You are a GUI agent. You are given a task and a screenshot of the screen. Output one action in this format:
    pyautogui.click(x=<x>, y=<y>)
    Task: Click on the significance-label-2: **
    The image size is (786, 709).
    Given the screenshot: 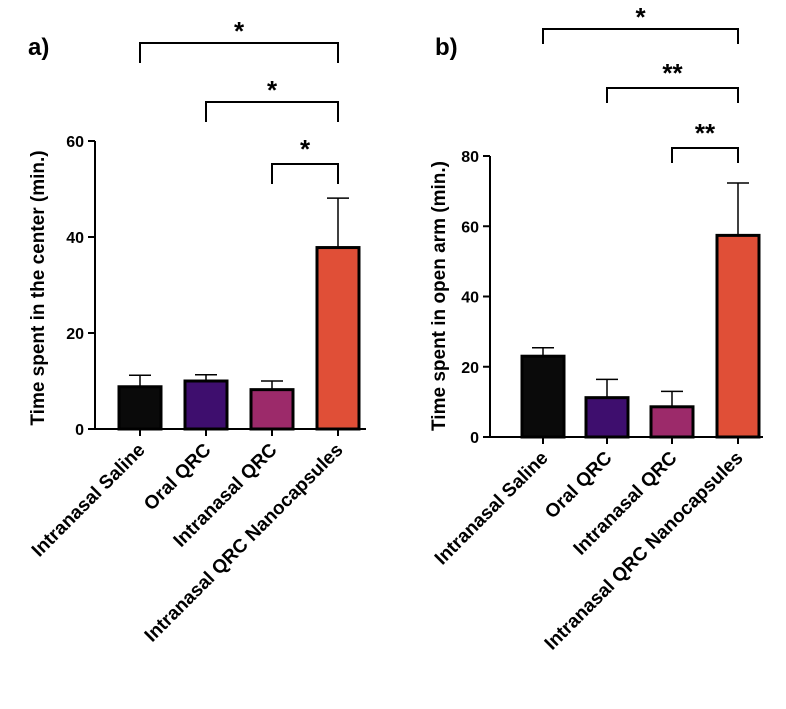 What is the action you would take?
    pyautogui.click(x=672, y=73)
    